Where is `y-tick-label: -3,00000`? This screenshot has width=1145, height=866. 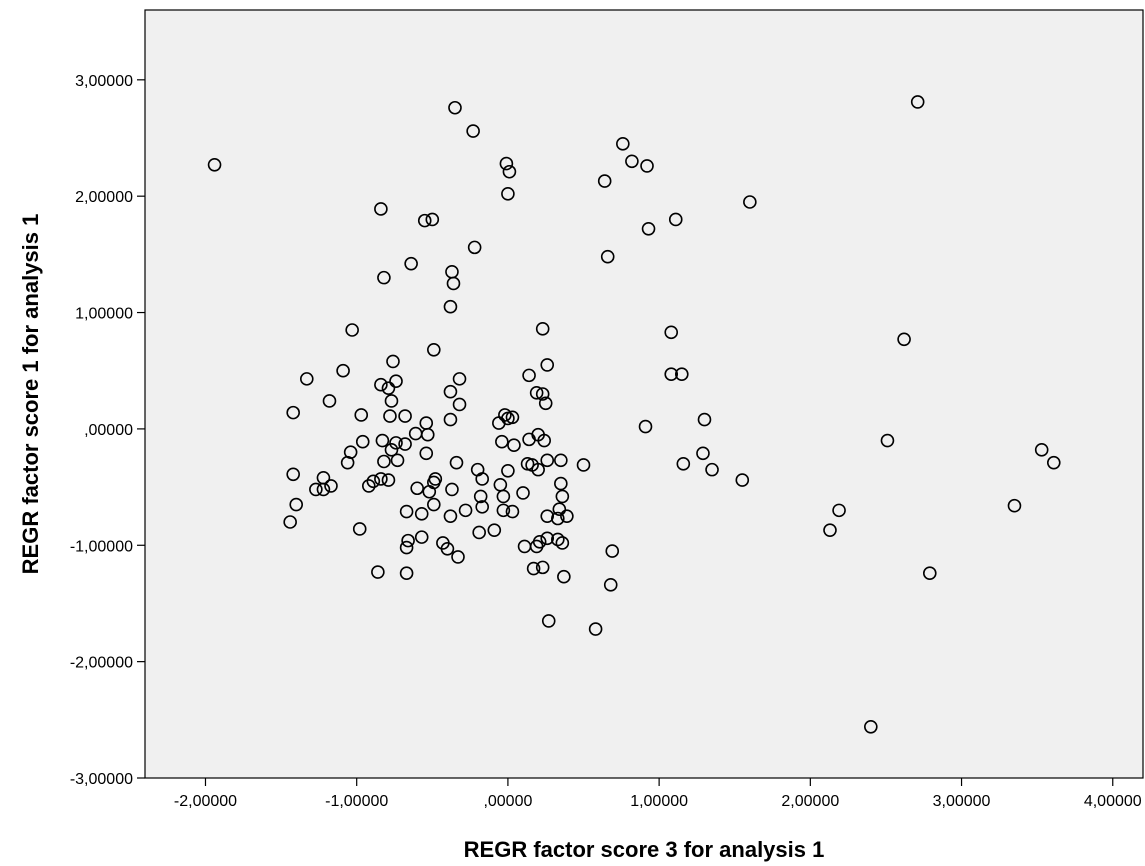 y-tick-label: -3,00000 is located at coordinates (101, 779).